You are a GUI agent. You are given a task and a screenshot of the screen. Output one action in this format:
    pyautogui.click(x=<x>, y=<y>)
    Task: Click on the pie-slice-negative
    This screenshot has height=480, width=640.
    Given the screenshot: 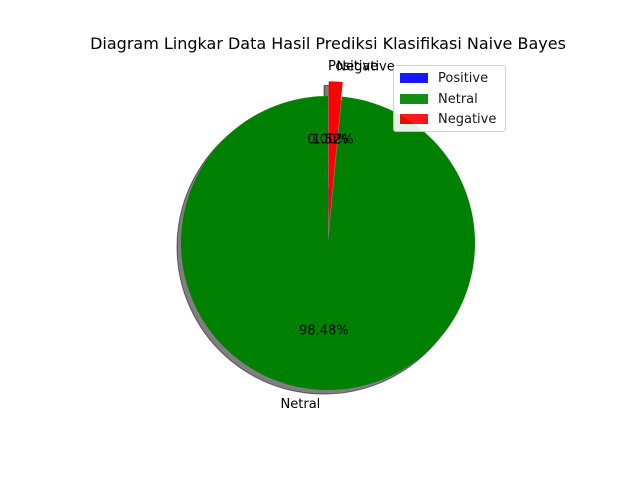 What is the action you would take?
    pyautogui.click(x=335, y=155)
    